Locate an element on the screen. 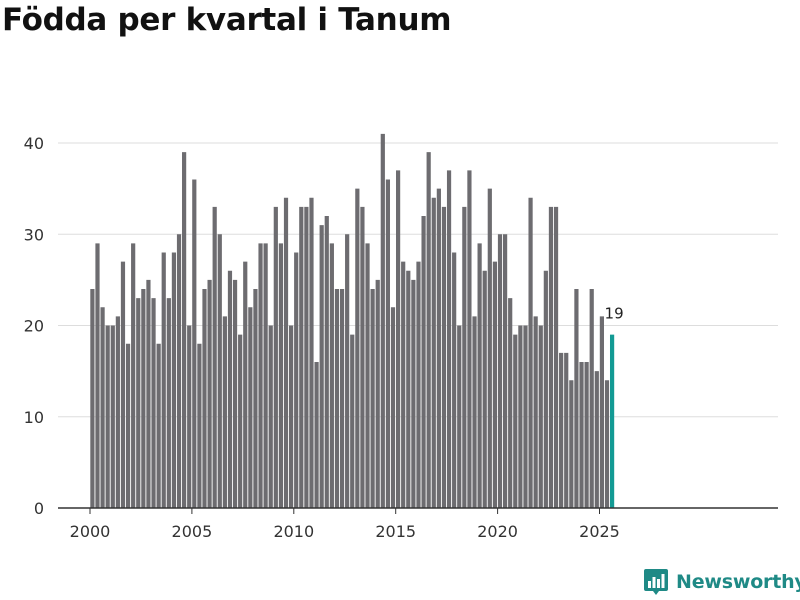  newsworthy-logo: Newsworthy is located at coordinates (722, 582).